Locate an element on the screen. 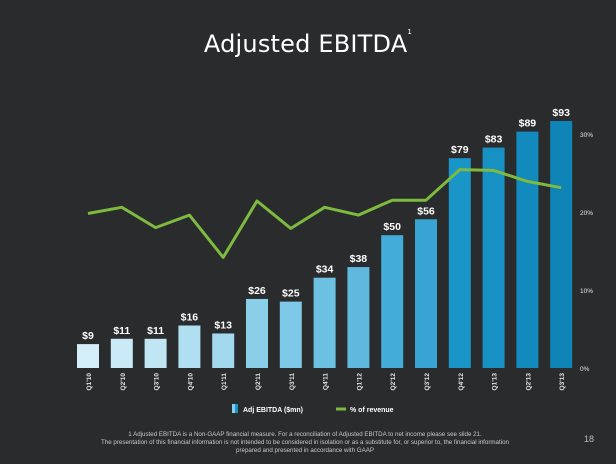 This screenshot has width=616, height=464. x-tick-label: Q2'12 is located at coordinates (393, 382).